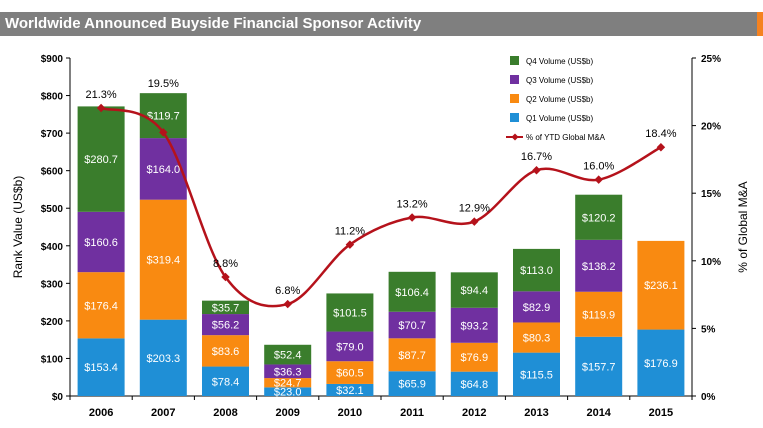 This screenshot has width=763, height=428. I want to click on line-label-2008: 8.8%, so click(225, 264).